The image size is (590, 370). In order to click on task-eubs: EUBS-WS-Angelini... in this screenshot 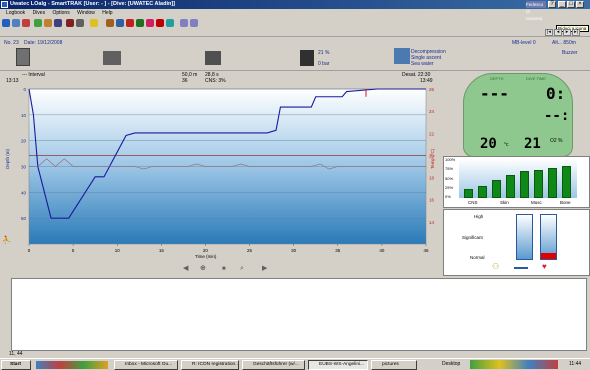, I will do `click(338, 365)`.